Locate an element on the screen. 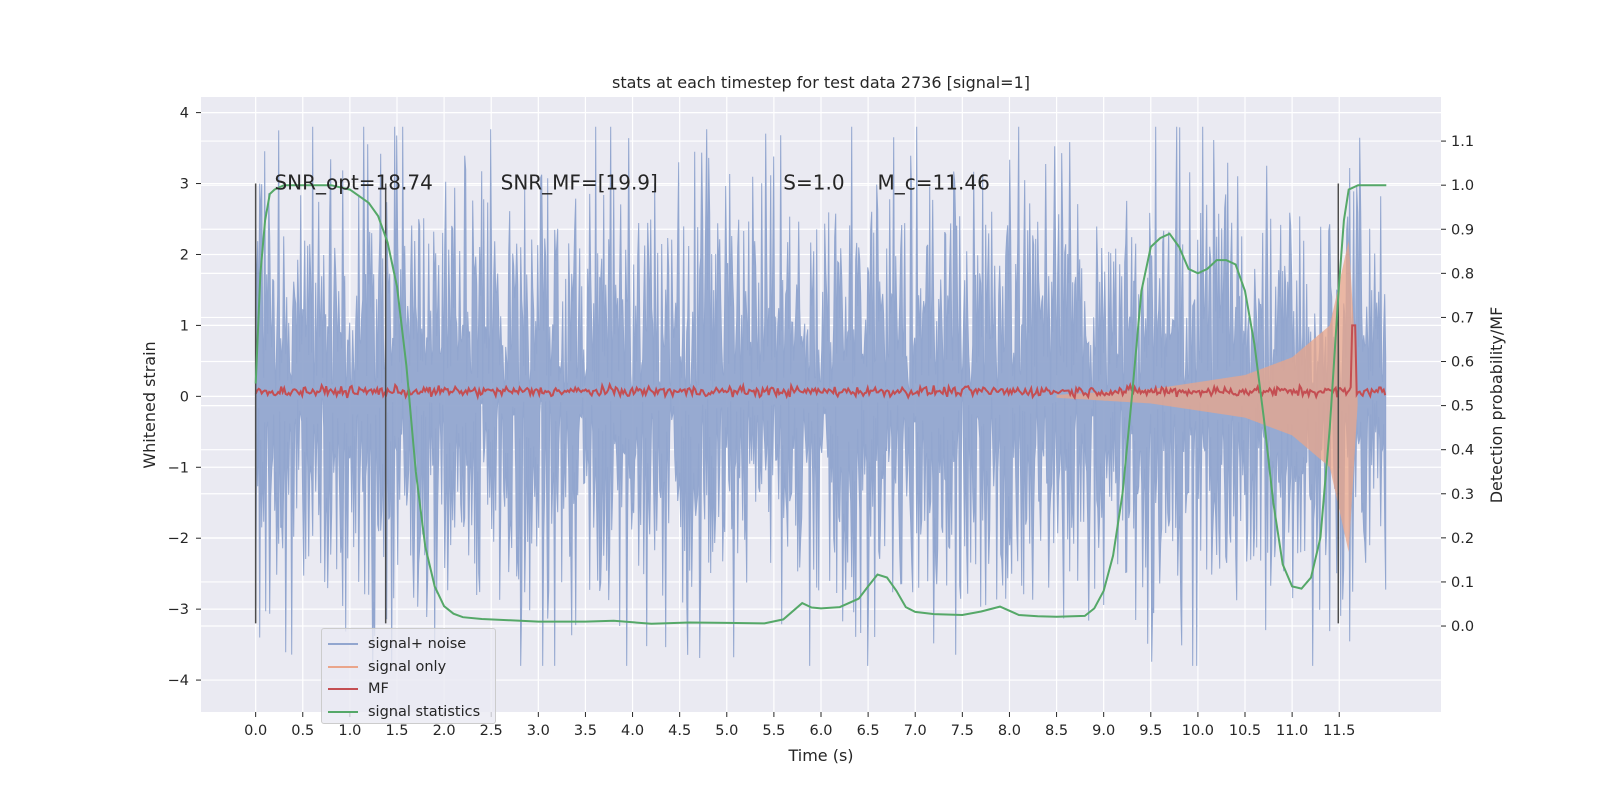 The height and width of the screenshot is (804, 1600). signal-only-envelope is located at coordinates (1207, 396).